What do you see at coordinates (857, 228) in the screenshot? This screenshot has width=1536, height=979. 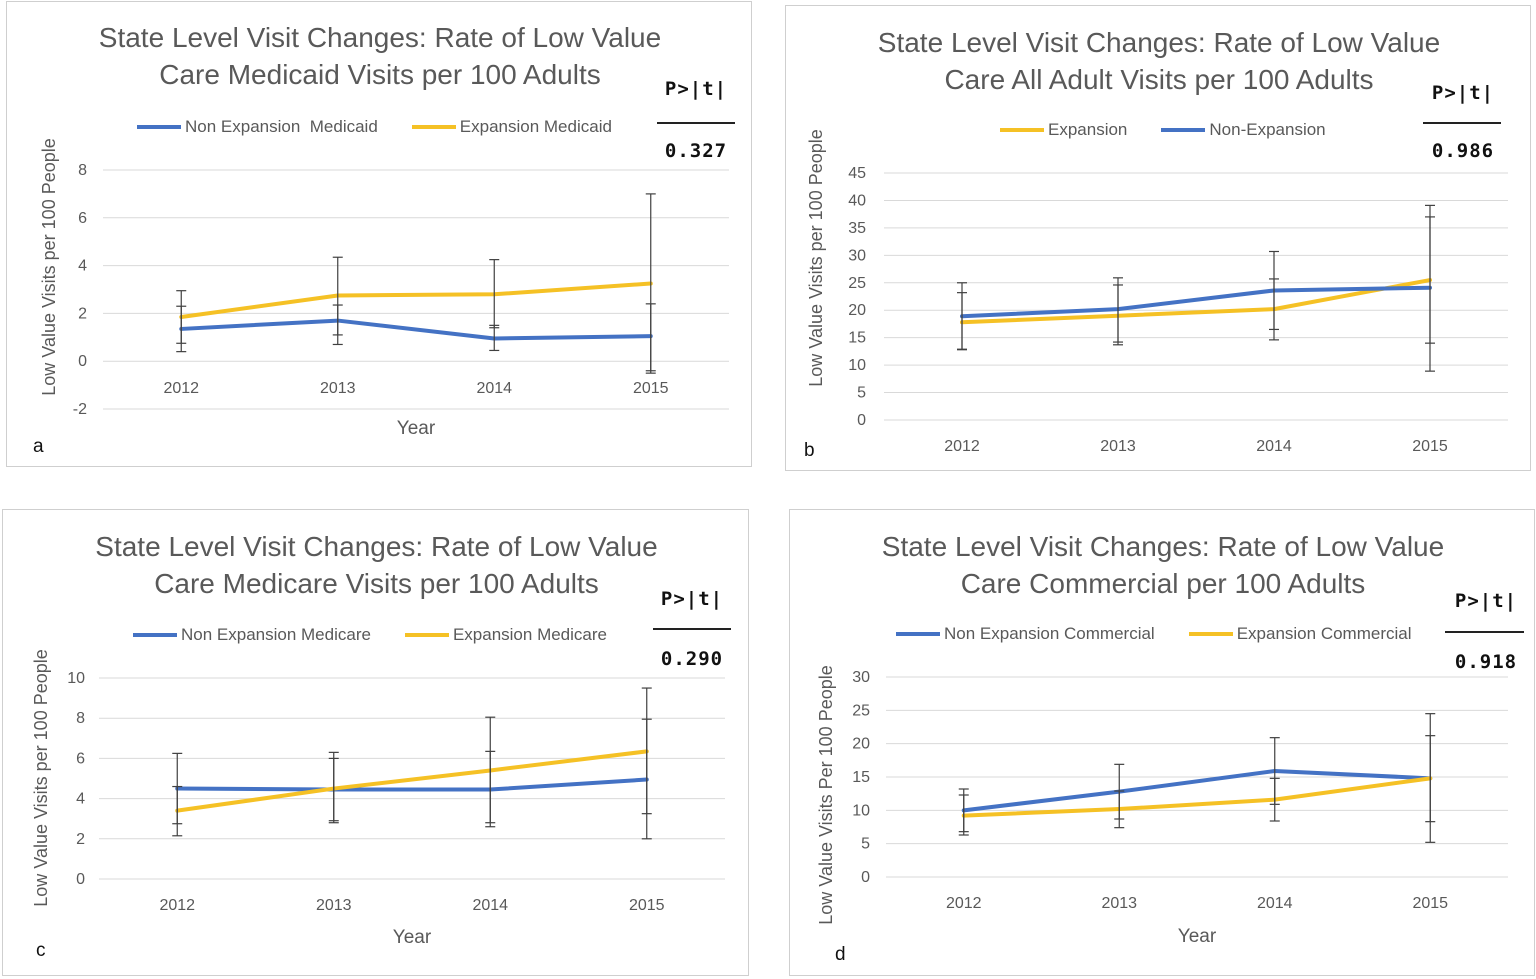 I see `y-tick-label: 35` at bounding box center [857, 228].